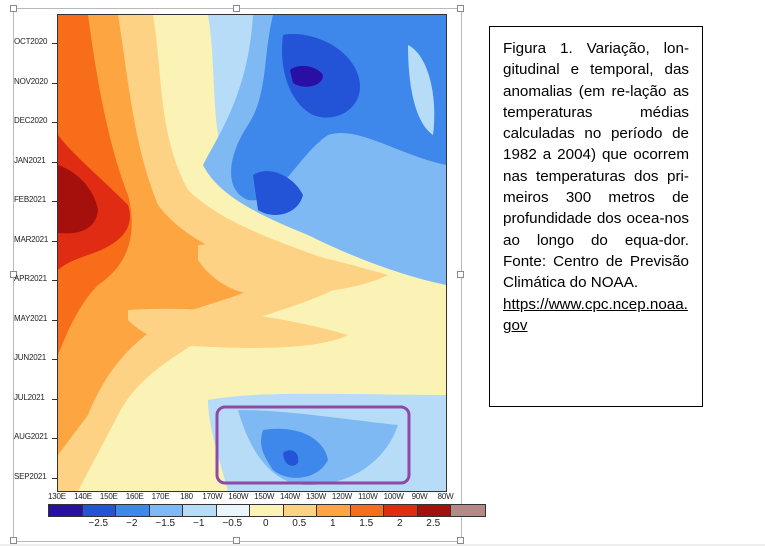 The height and width of the screenshot is (546, 765). Describe the element at coordinates (332, 523) in the screenshot. I see `colorbar-label: 1` at that location.